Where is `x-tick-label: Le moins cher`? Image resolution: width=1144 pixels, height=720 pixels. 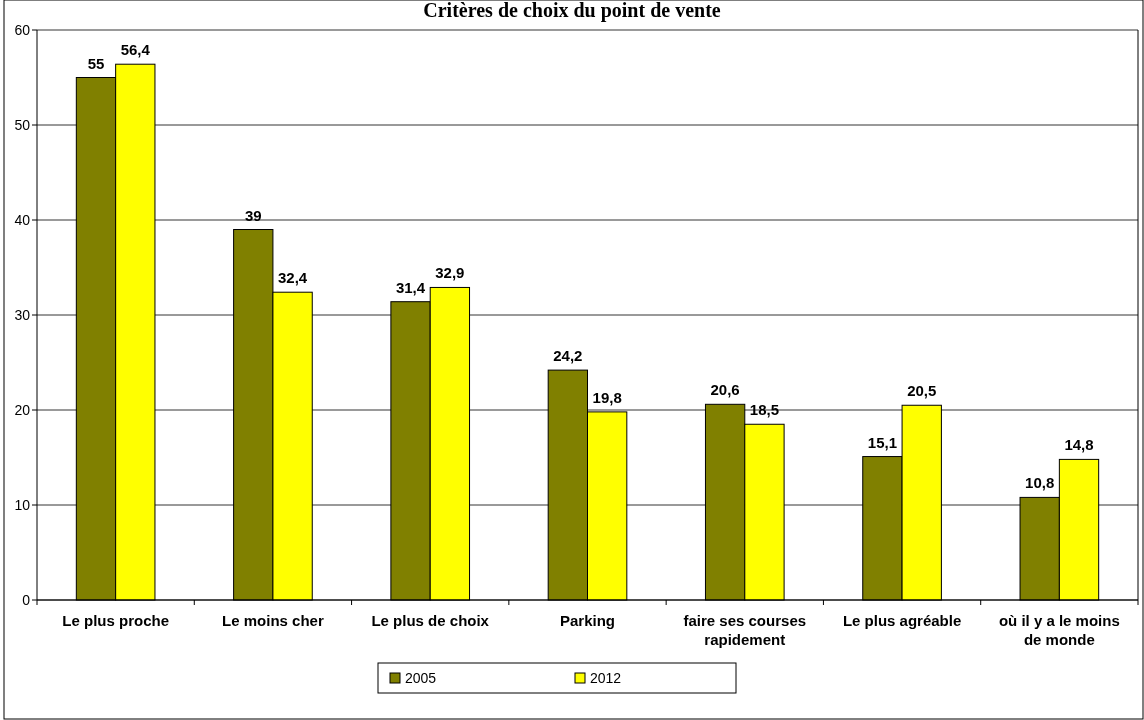
x-tick-label: Le moins cher is located at coordinates (273, 620).